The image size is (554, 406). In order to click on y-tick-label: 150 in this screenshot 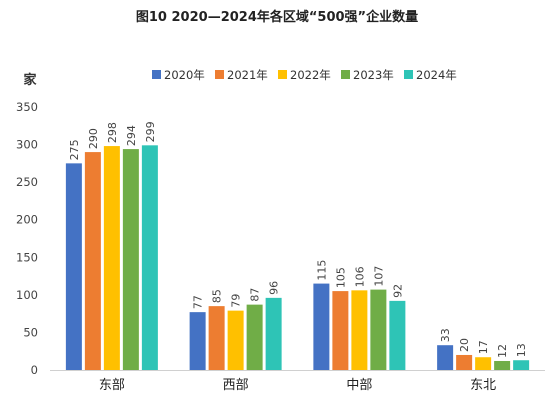, I will do `click(27, 257)`.